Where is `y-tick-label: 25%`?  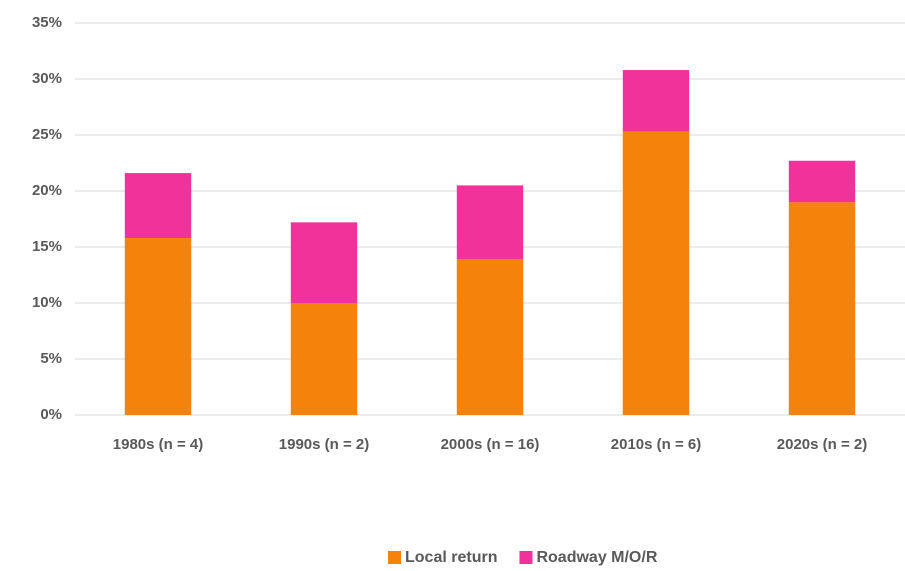
y-tick-label: 25% is located at coordinates (47, 134).